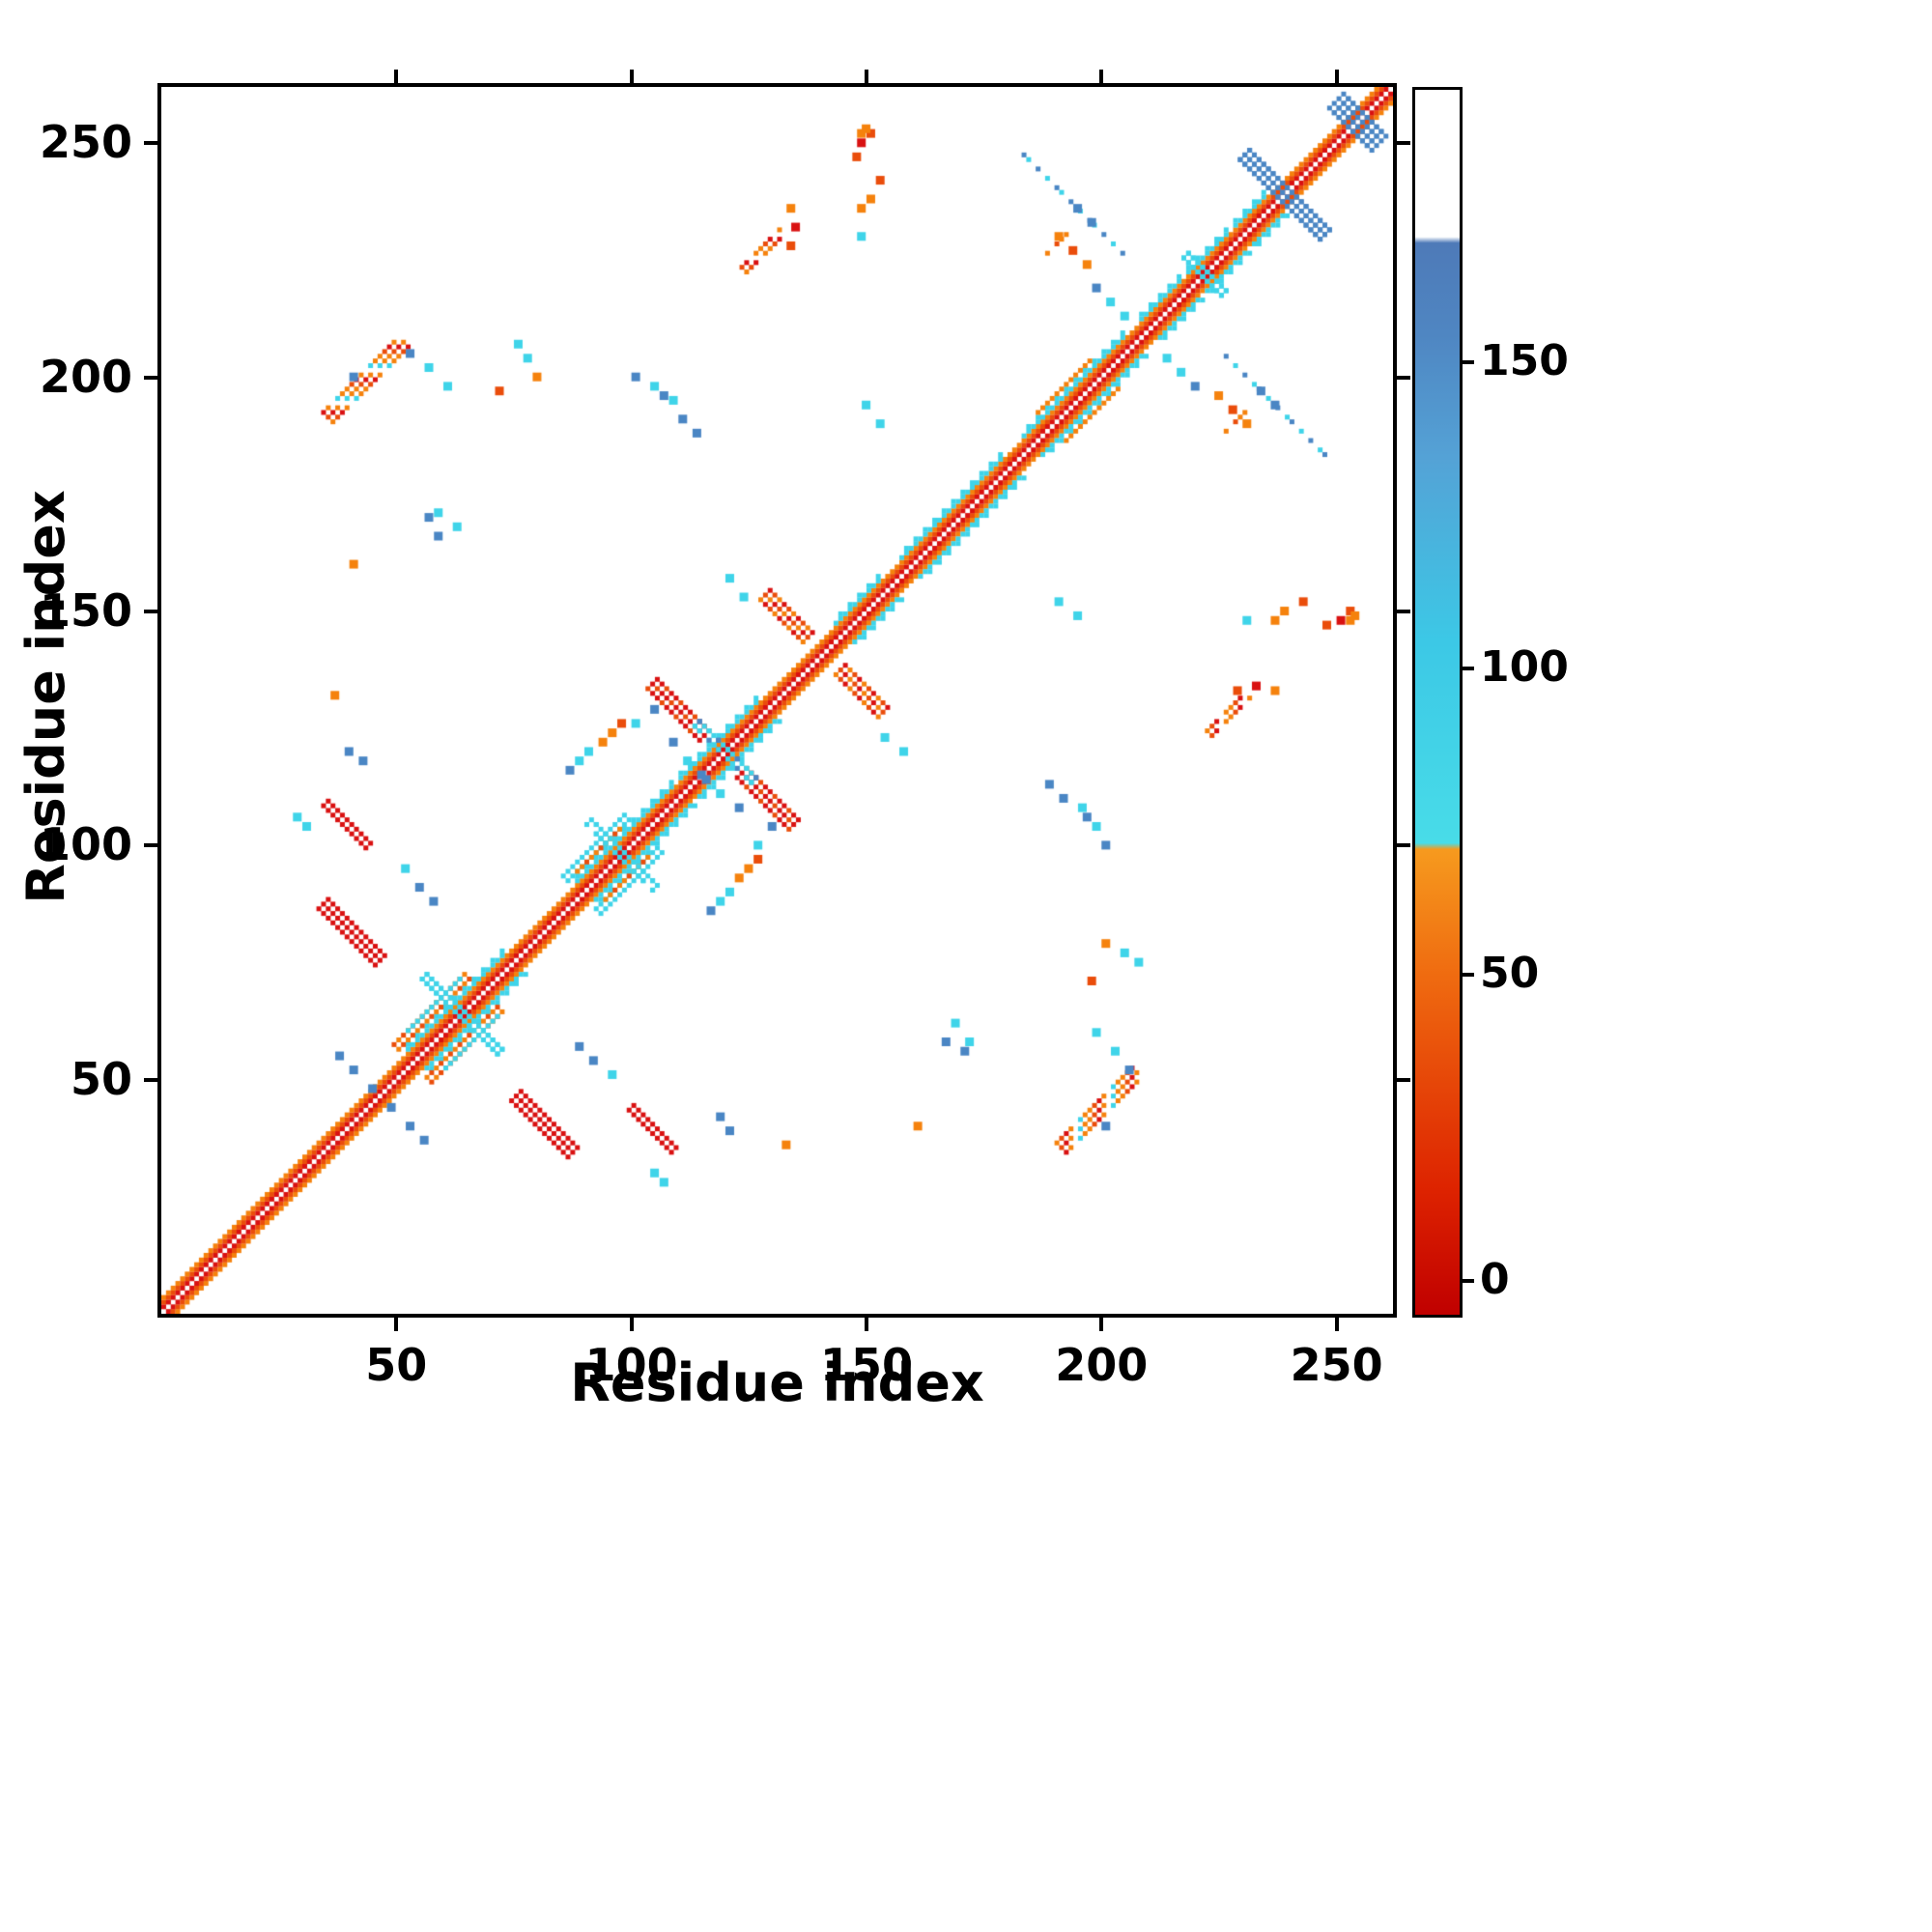 Image resolution: width=1932 pixels, height=1932 pixels. I want to click on y-tick-label: 100, so click(85, 844).